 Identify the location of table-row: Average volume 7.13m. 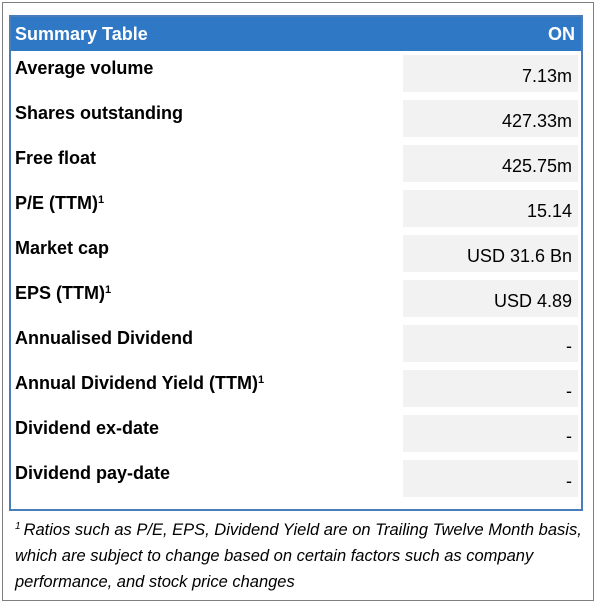
(296, 73).